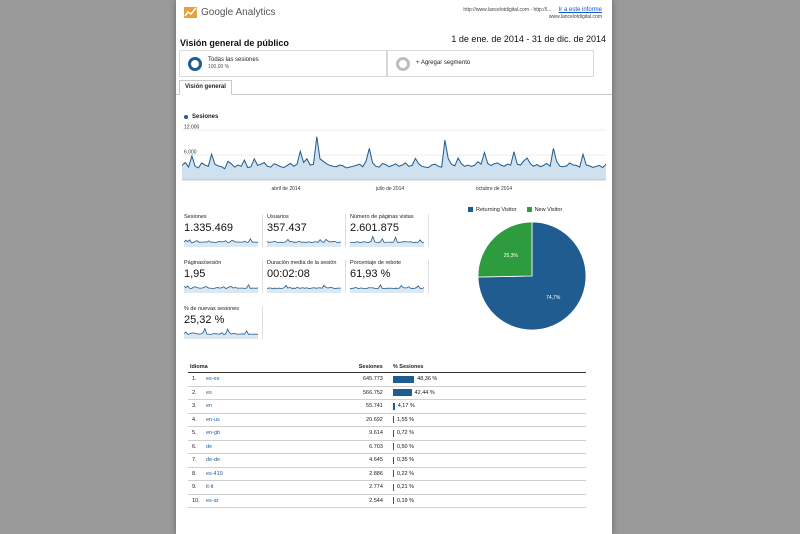 The image size is (800, 534). What do you see at coordinates (405, 446) in the screenshot?
I see `pct-value: 0,50 %` at bounding box center [405, 446].